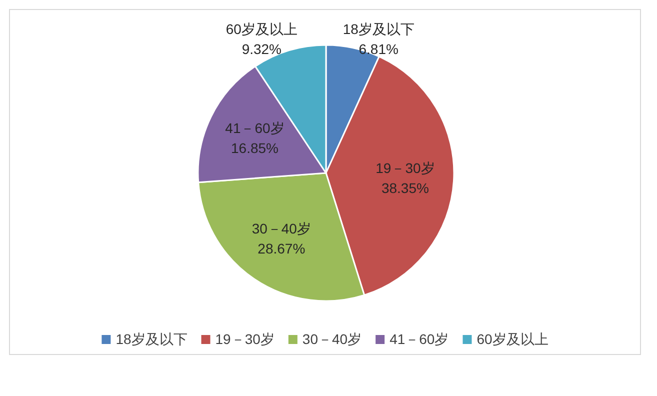 This screenshot has width=657, height=396. What do you see at coordinates (244, 339) in the screenshot?
I see `legend-label: 19－30岁` at bounding box center [244, 339].